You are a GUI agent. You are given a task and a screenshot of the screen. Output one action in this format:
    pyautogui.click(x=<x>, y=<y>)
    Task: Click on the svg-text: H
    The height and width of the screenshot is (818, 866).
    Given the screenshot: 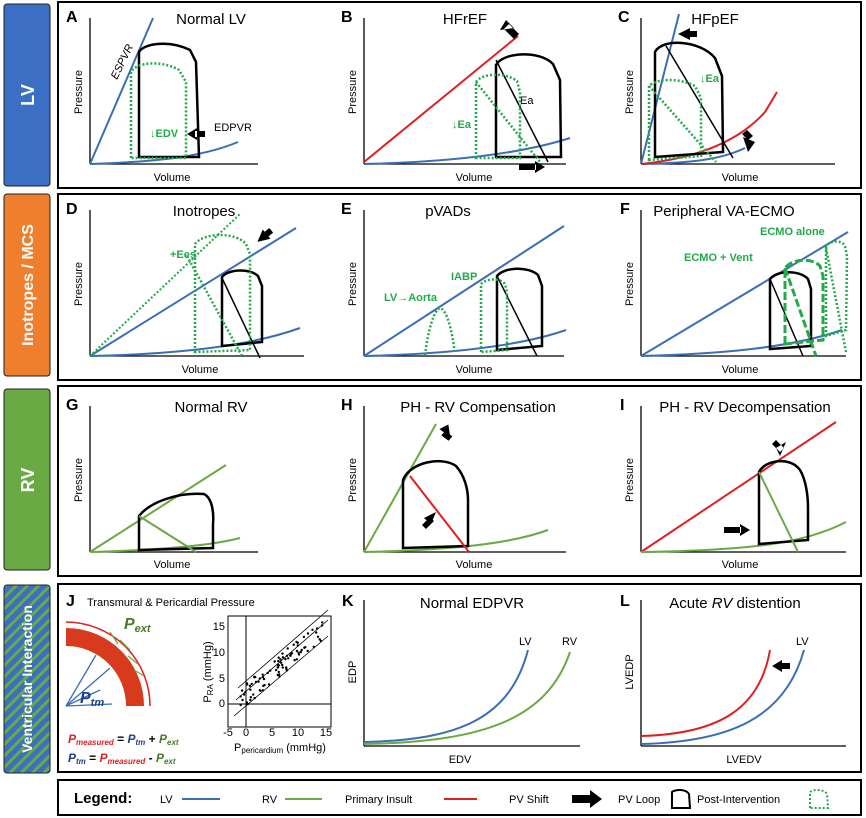 What is the action you would take?
    pyautogui.click(x=347, y=405)
    